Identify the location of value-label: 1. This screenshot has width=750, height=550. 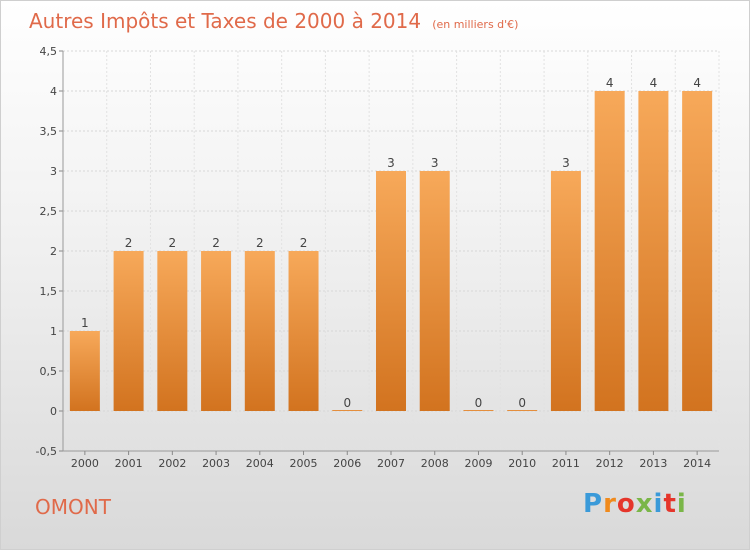
(85, 323).